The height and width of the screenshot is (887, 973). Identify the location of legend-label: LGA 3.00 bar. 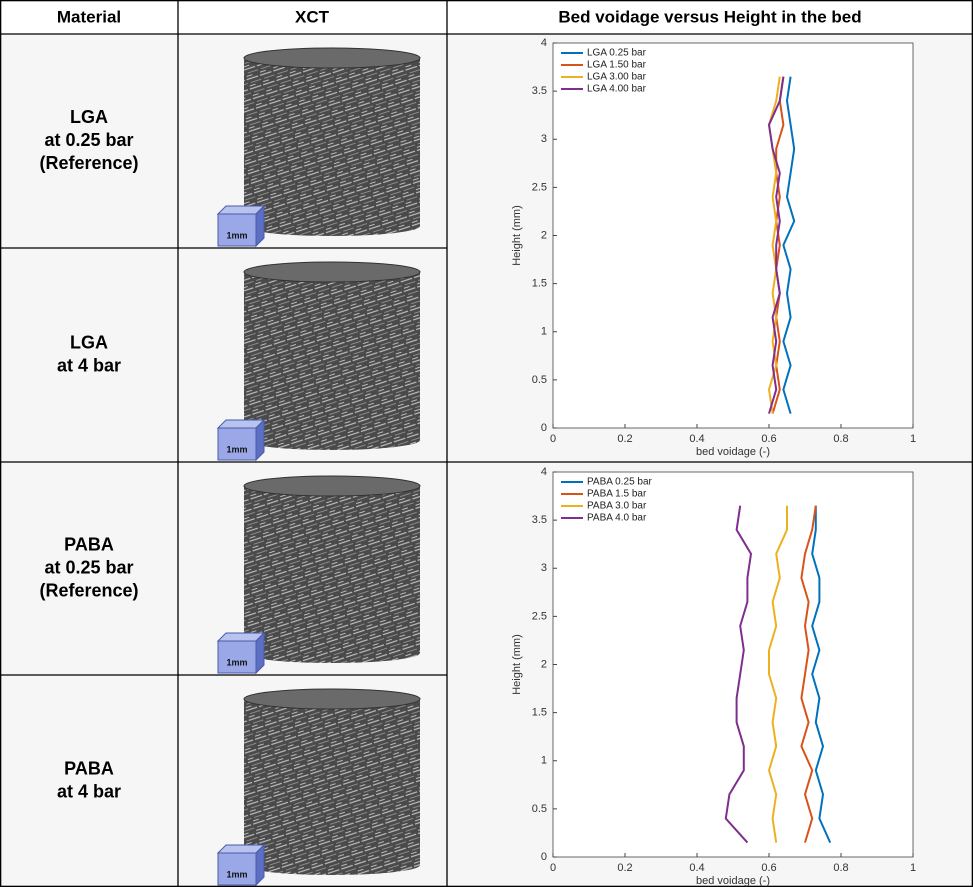
(617, 77).